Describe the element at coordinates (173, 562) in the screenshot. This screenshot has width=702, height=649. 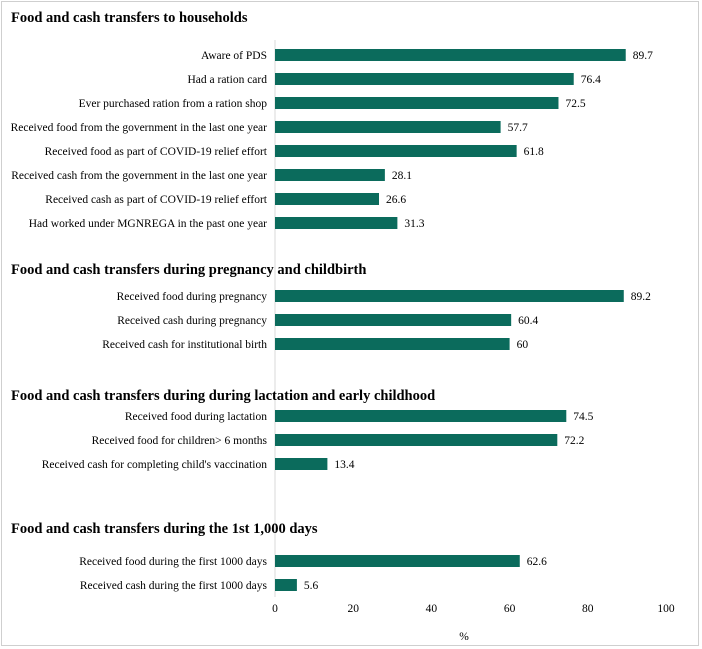
I see `category-label: Received food during the first 1000 days` at that location.